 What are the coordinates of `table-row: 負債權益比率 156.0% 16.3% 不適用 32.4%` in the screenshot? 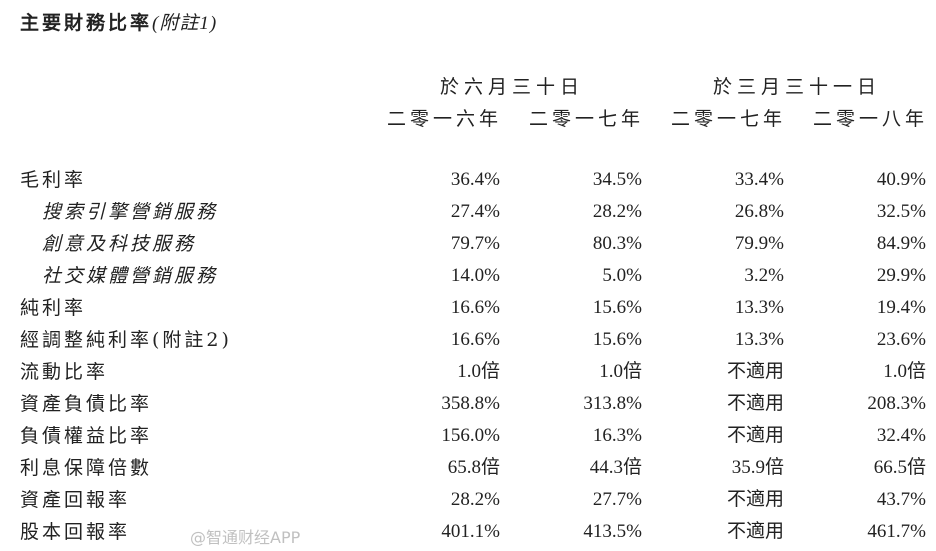 It's located at (468, 436).